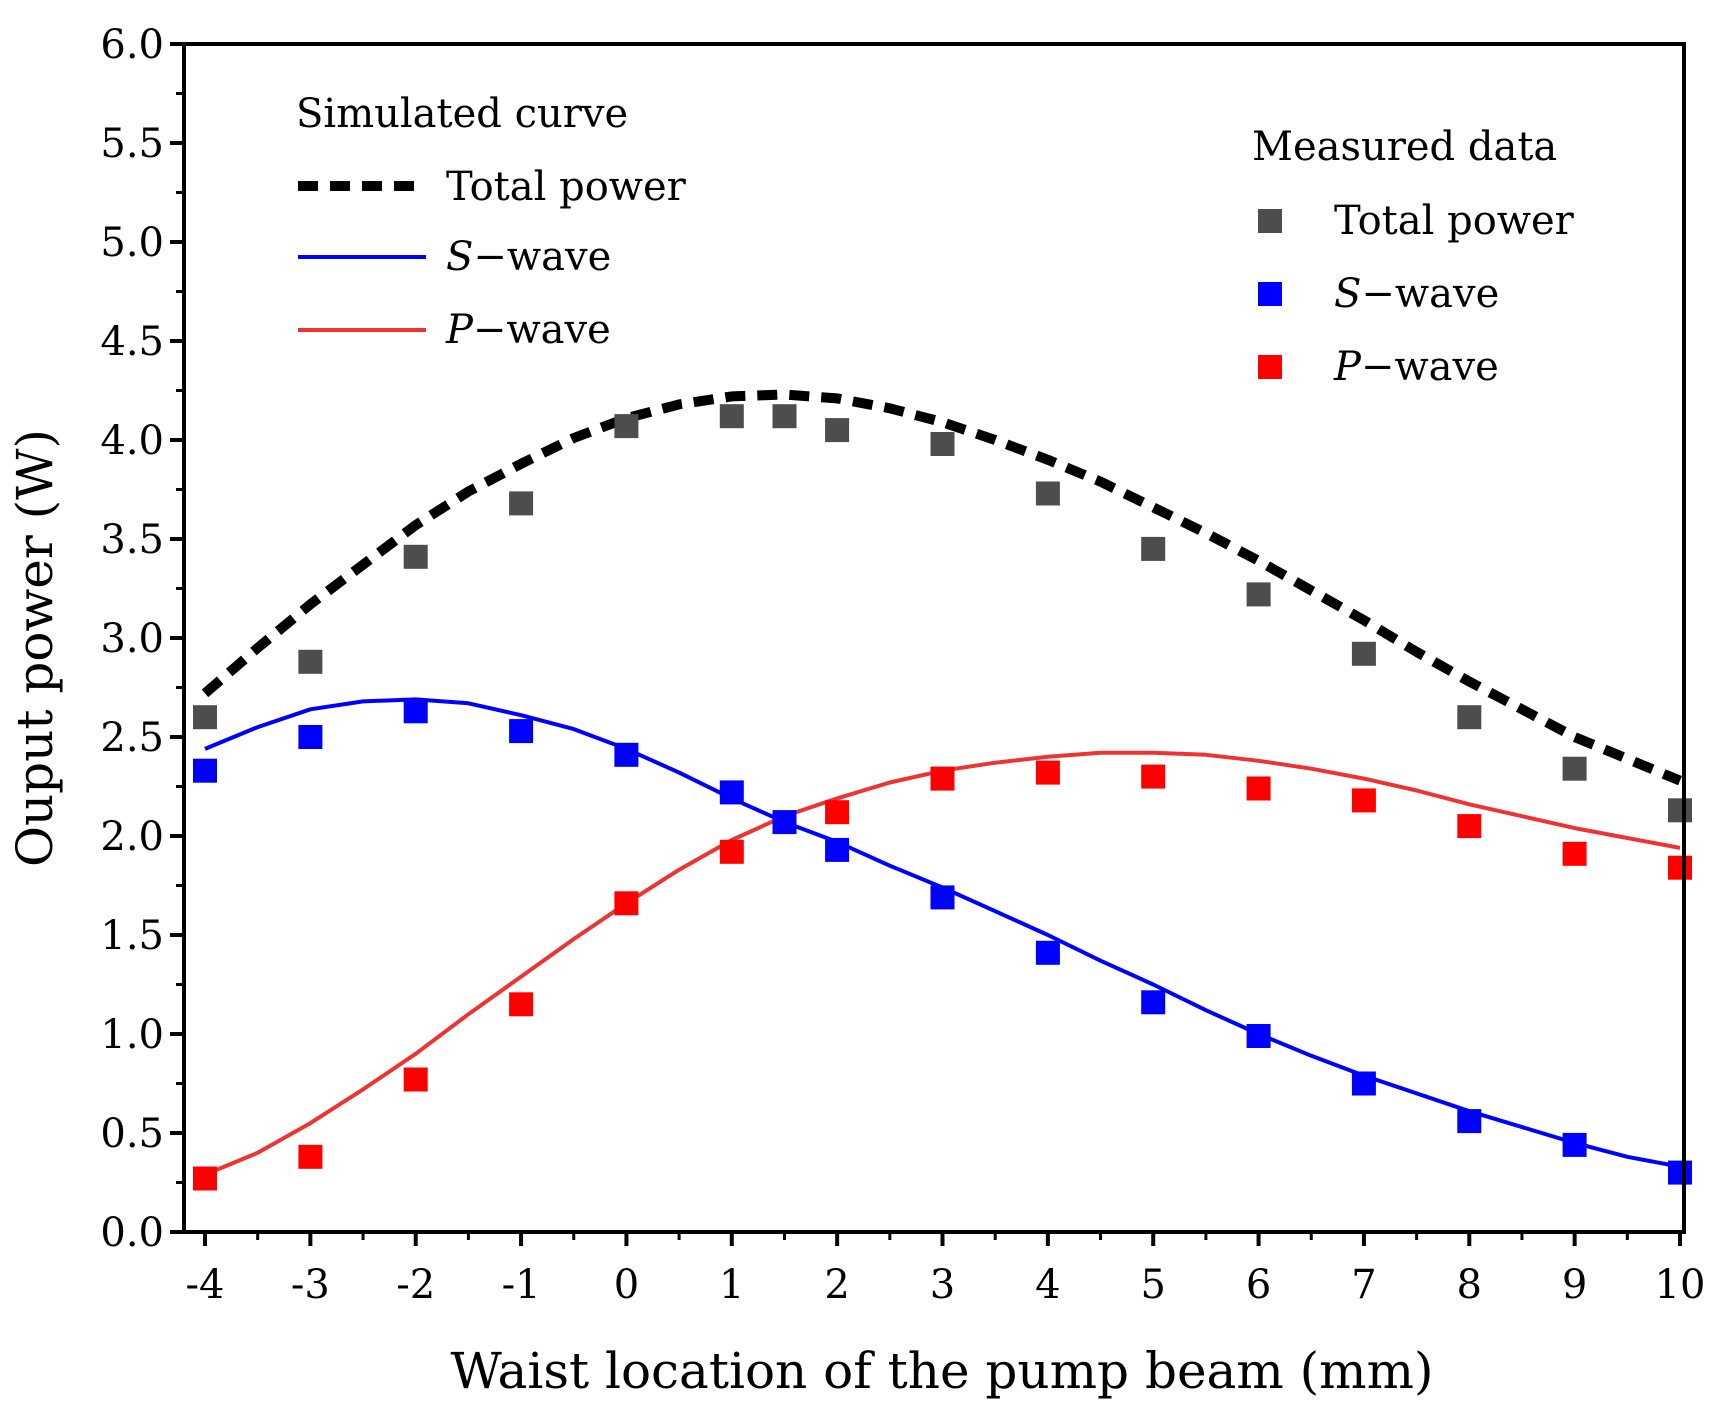 The width and height of the screenshot is (1716, 1410). What do you see at coordinates (1270, 294) in the screenshot?
I see `legend-s-wave-marker` at bounding box center [1270, 294].